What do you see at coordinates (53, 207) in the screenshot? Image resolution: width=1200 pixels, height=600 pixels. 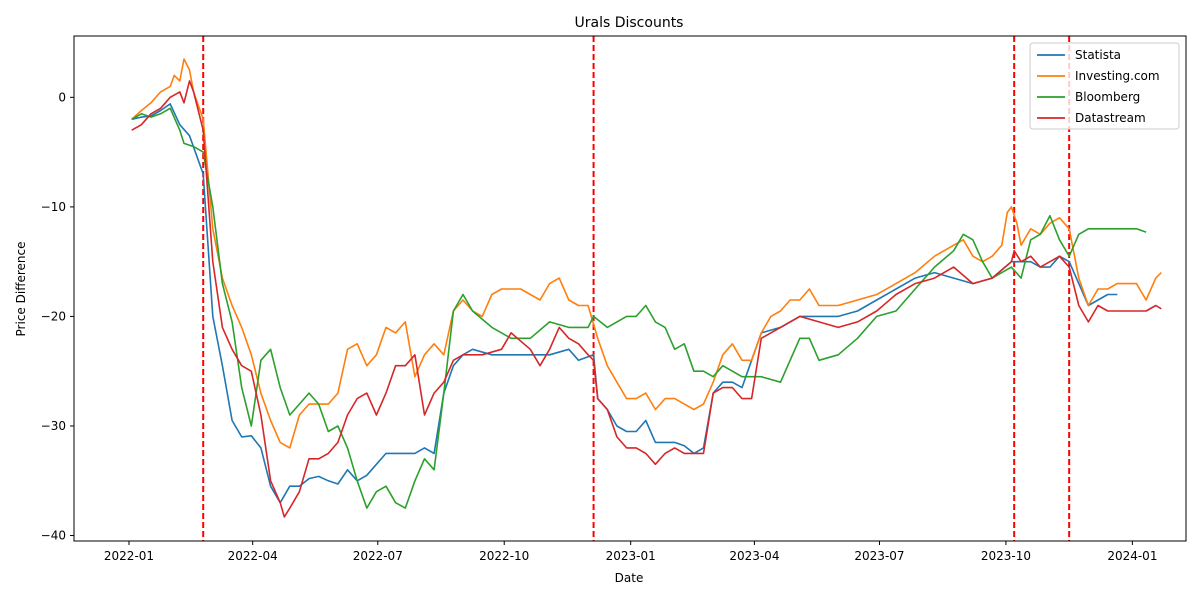 I see `y-tick-label-1: −10` at bounding box center [53, 207].